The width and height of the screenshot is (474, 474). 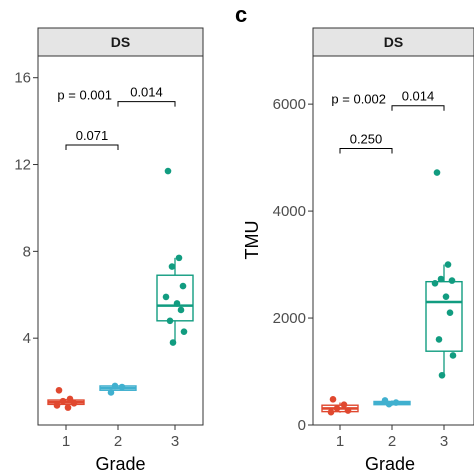 I want to click on panel-letter: c, so click(x=241, y=14).